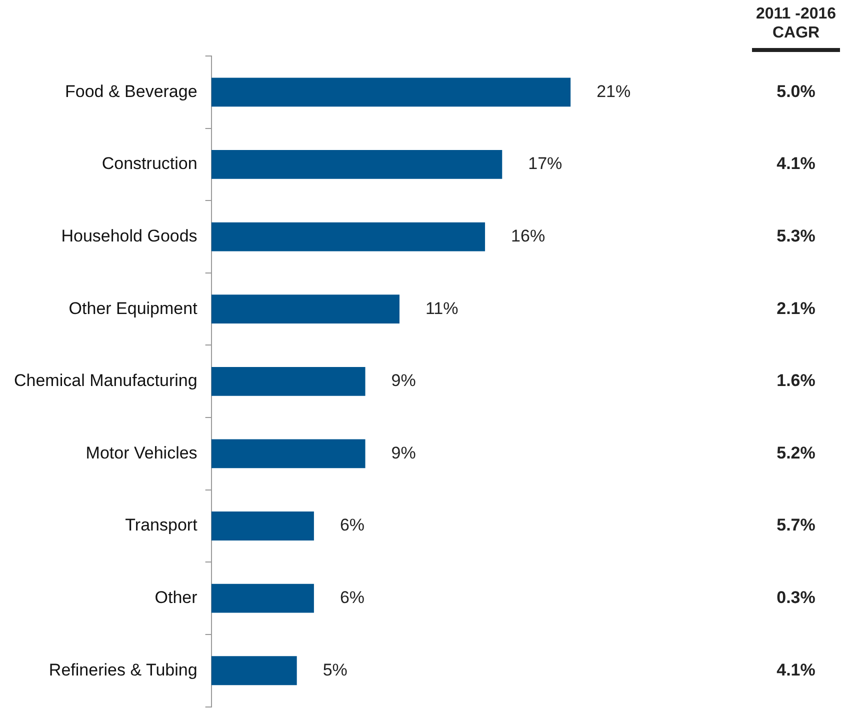  Describe the element at coordinates (796, 23) in the screenshot. I see `text: 2011 -2016 CAGR` at that location.